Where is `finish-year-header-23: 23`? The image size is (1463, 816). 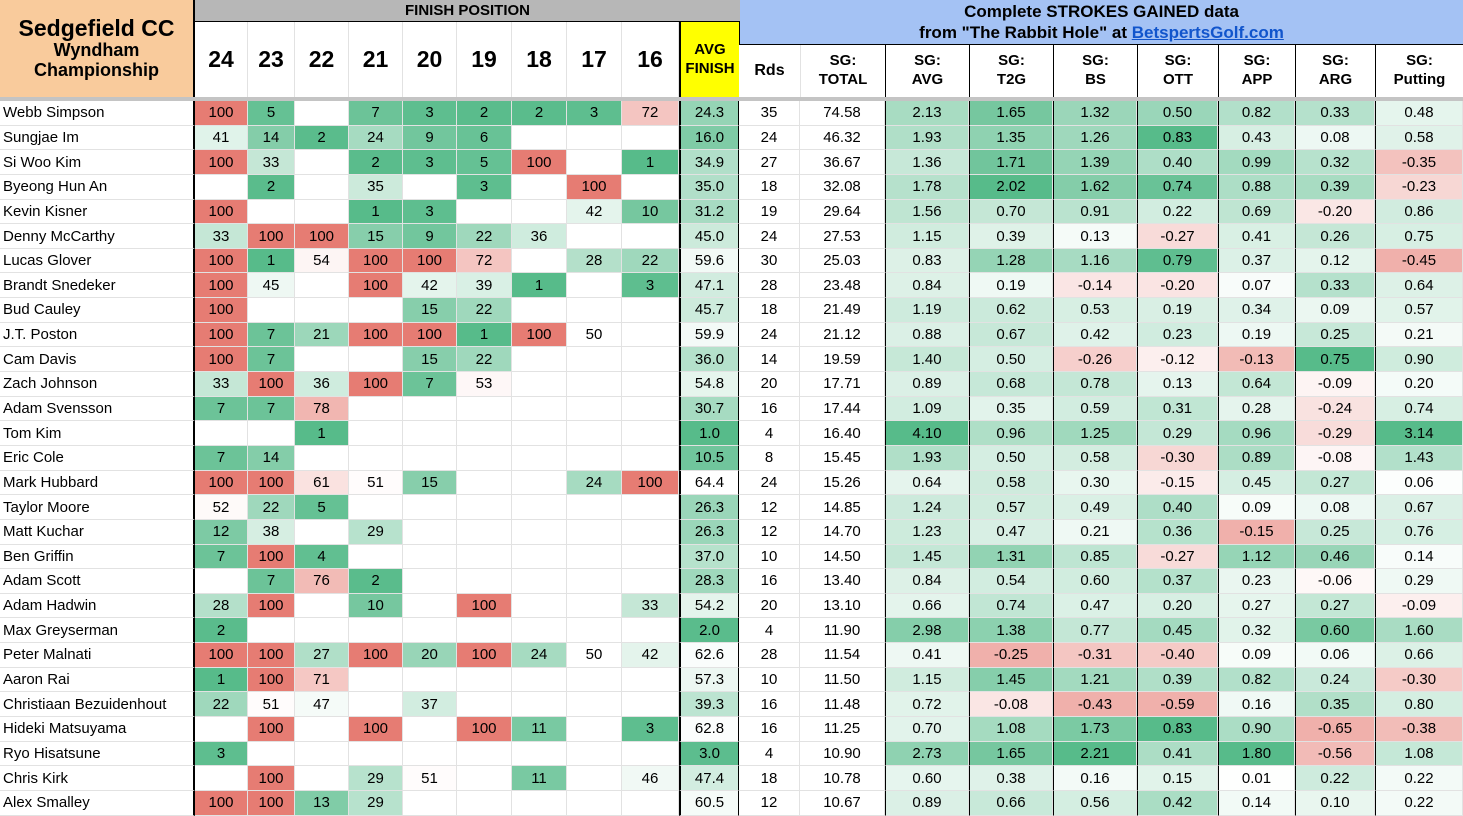
finish-year-header-23: 23 is located at coordinates (271, 59).